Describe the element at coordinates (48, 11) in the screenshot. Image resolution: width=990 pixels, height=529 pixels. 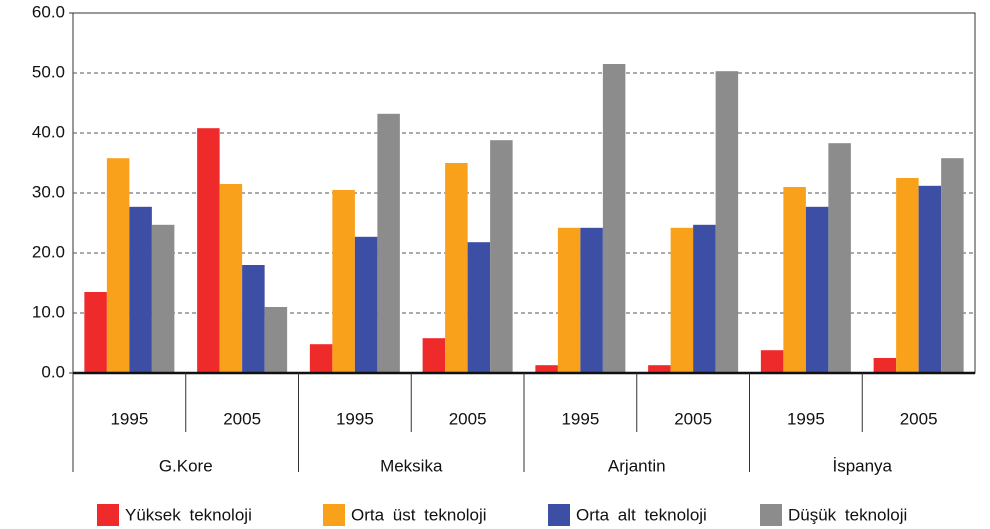
I see `y-tick-label: 60.0` at that location.